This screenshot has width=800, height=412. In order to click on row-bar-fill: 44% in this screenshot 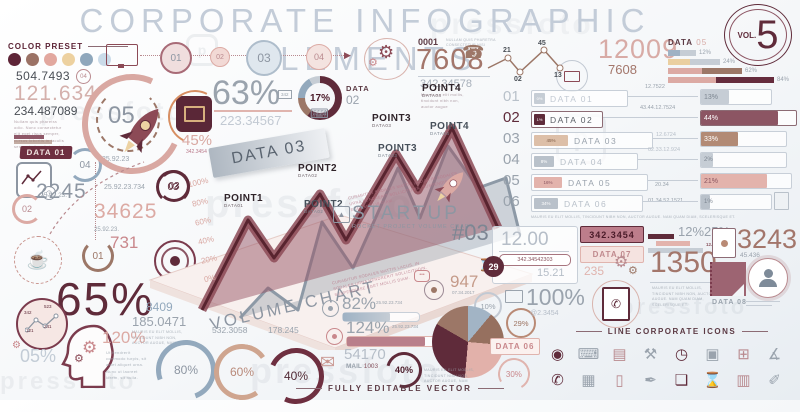, I will do `click(740, 118)`.